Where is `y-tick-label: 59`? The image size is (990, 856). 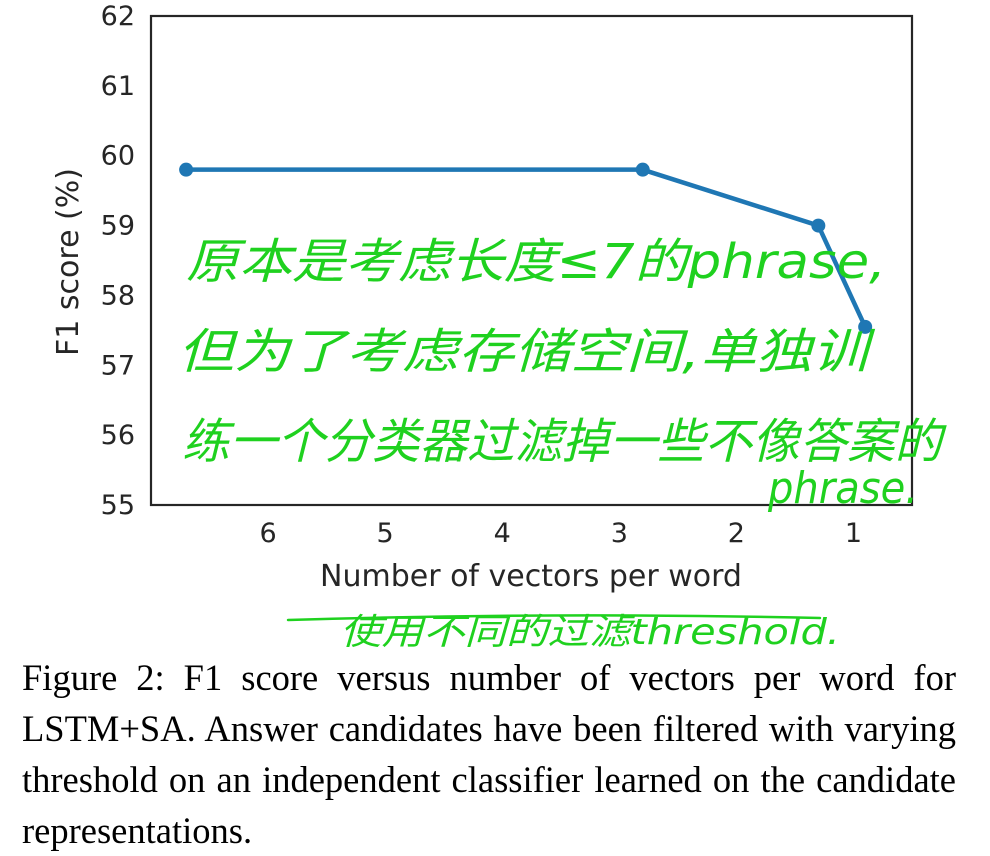 y-tick-label: 59 is located at coordinates (118, 226).